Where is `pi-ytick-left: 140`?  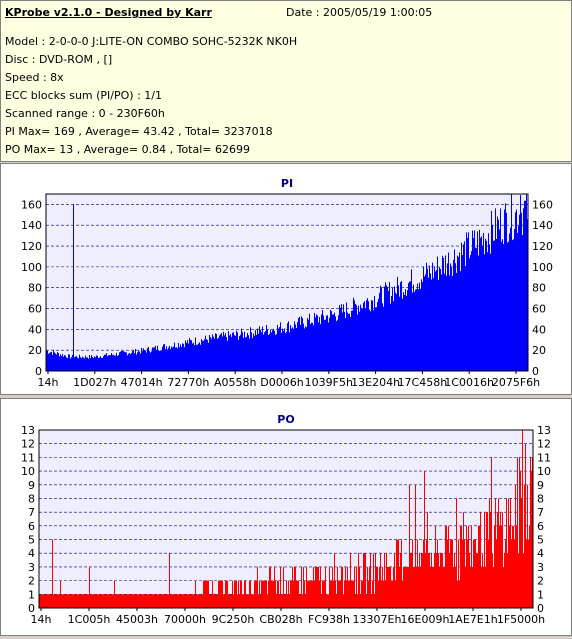 pi-ytick-left: 140 is located at coordinates (31, 225).